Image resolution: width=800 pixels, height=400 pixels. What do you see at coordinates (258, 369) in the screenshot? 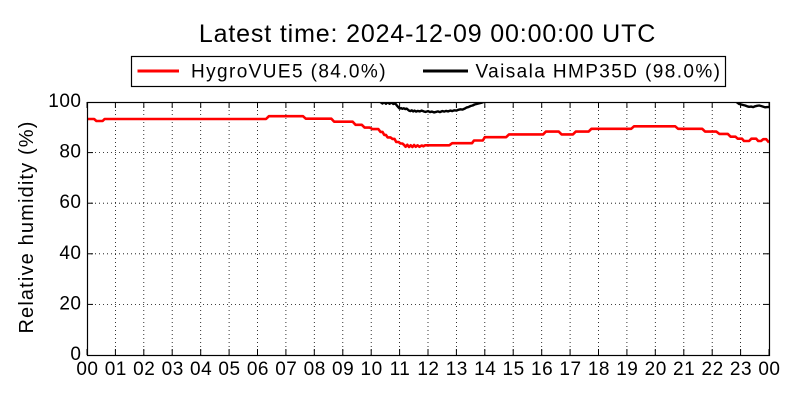
I see `svg-text: 06` at bounding box center [258, 369].